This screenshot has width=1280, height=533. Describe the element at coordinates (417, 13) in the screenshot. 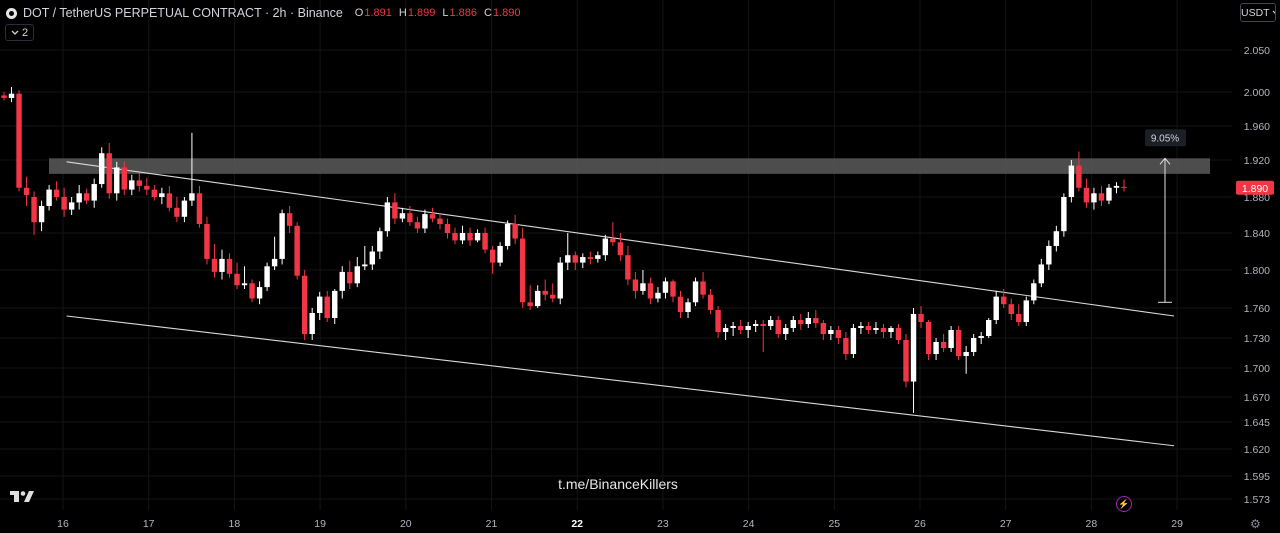

I see `ohlc-high: H1.899` at that location.